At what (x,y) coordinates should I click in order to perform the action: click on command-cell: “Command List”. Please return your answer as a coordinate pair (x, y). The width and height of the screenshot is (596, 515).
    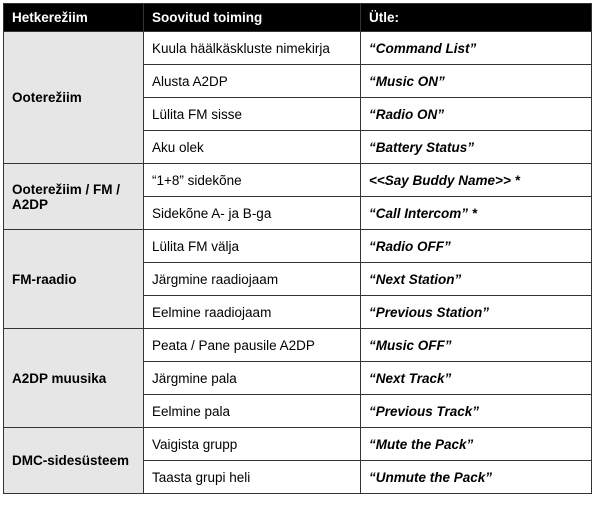
    Looking at the image, I should click on (476, 48).